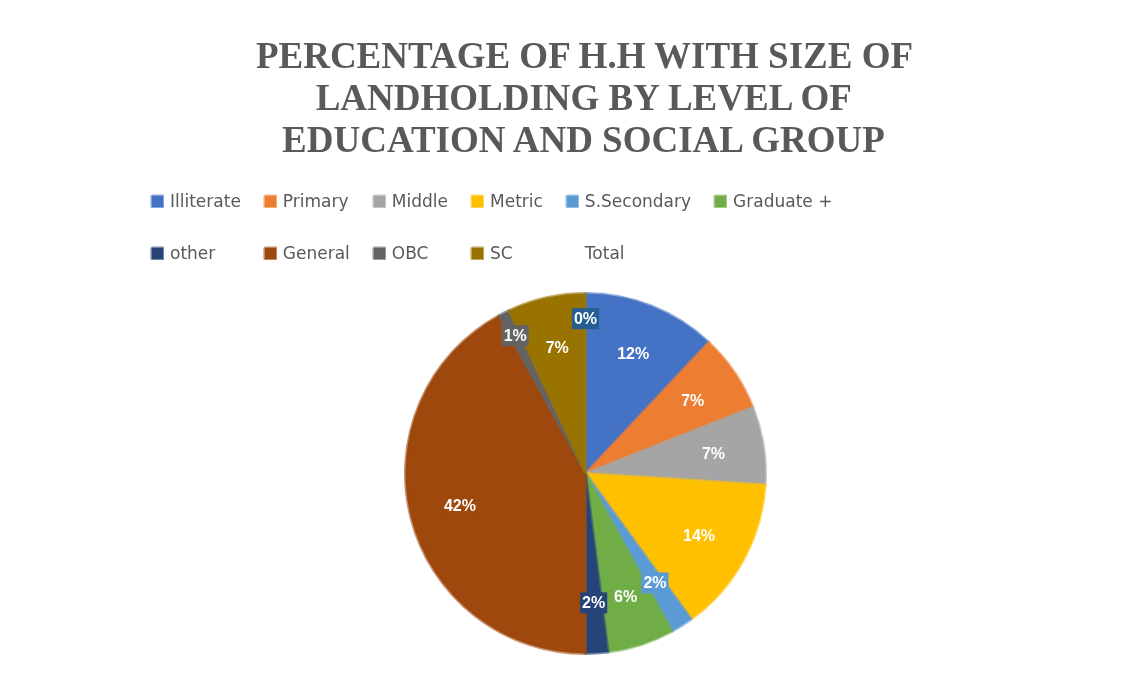 This screenshot has height=675, width=1147. Describe the element at coordinates (205, 201) in the screenshot. I see `legend-label: Illiterate` at that location.